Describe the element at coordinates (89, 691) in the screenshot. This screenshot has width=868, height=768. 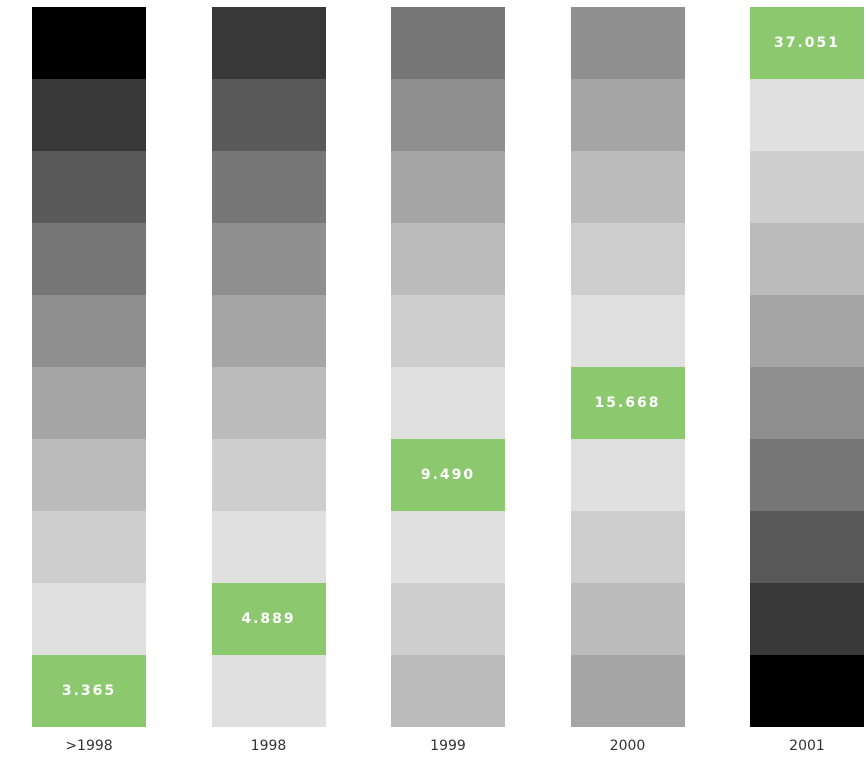
I see `value-cell: 3.365` at that location.